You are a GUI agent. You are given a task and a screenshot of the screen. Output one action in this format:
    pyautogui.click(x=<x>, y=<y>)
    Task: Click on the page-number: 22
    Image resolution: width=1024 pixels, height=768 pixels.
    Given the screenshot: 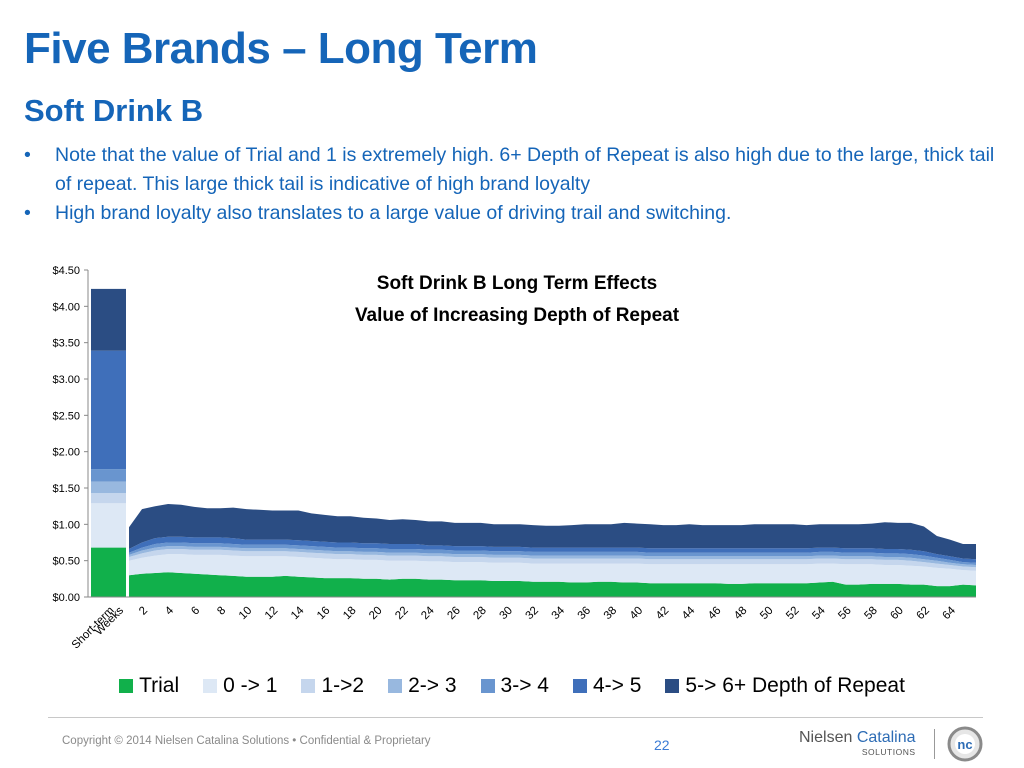 What is the action you would take?
    pyautogui.click(x=662, y=745)
    